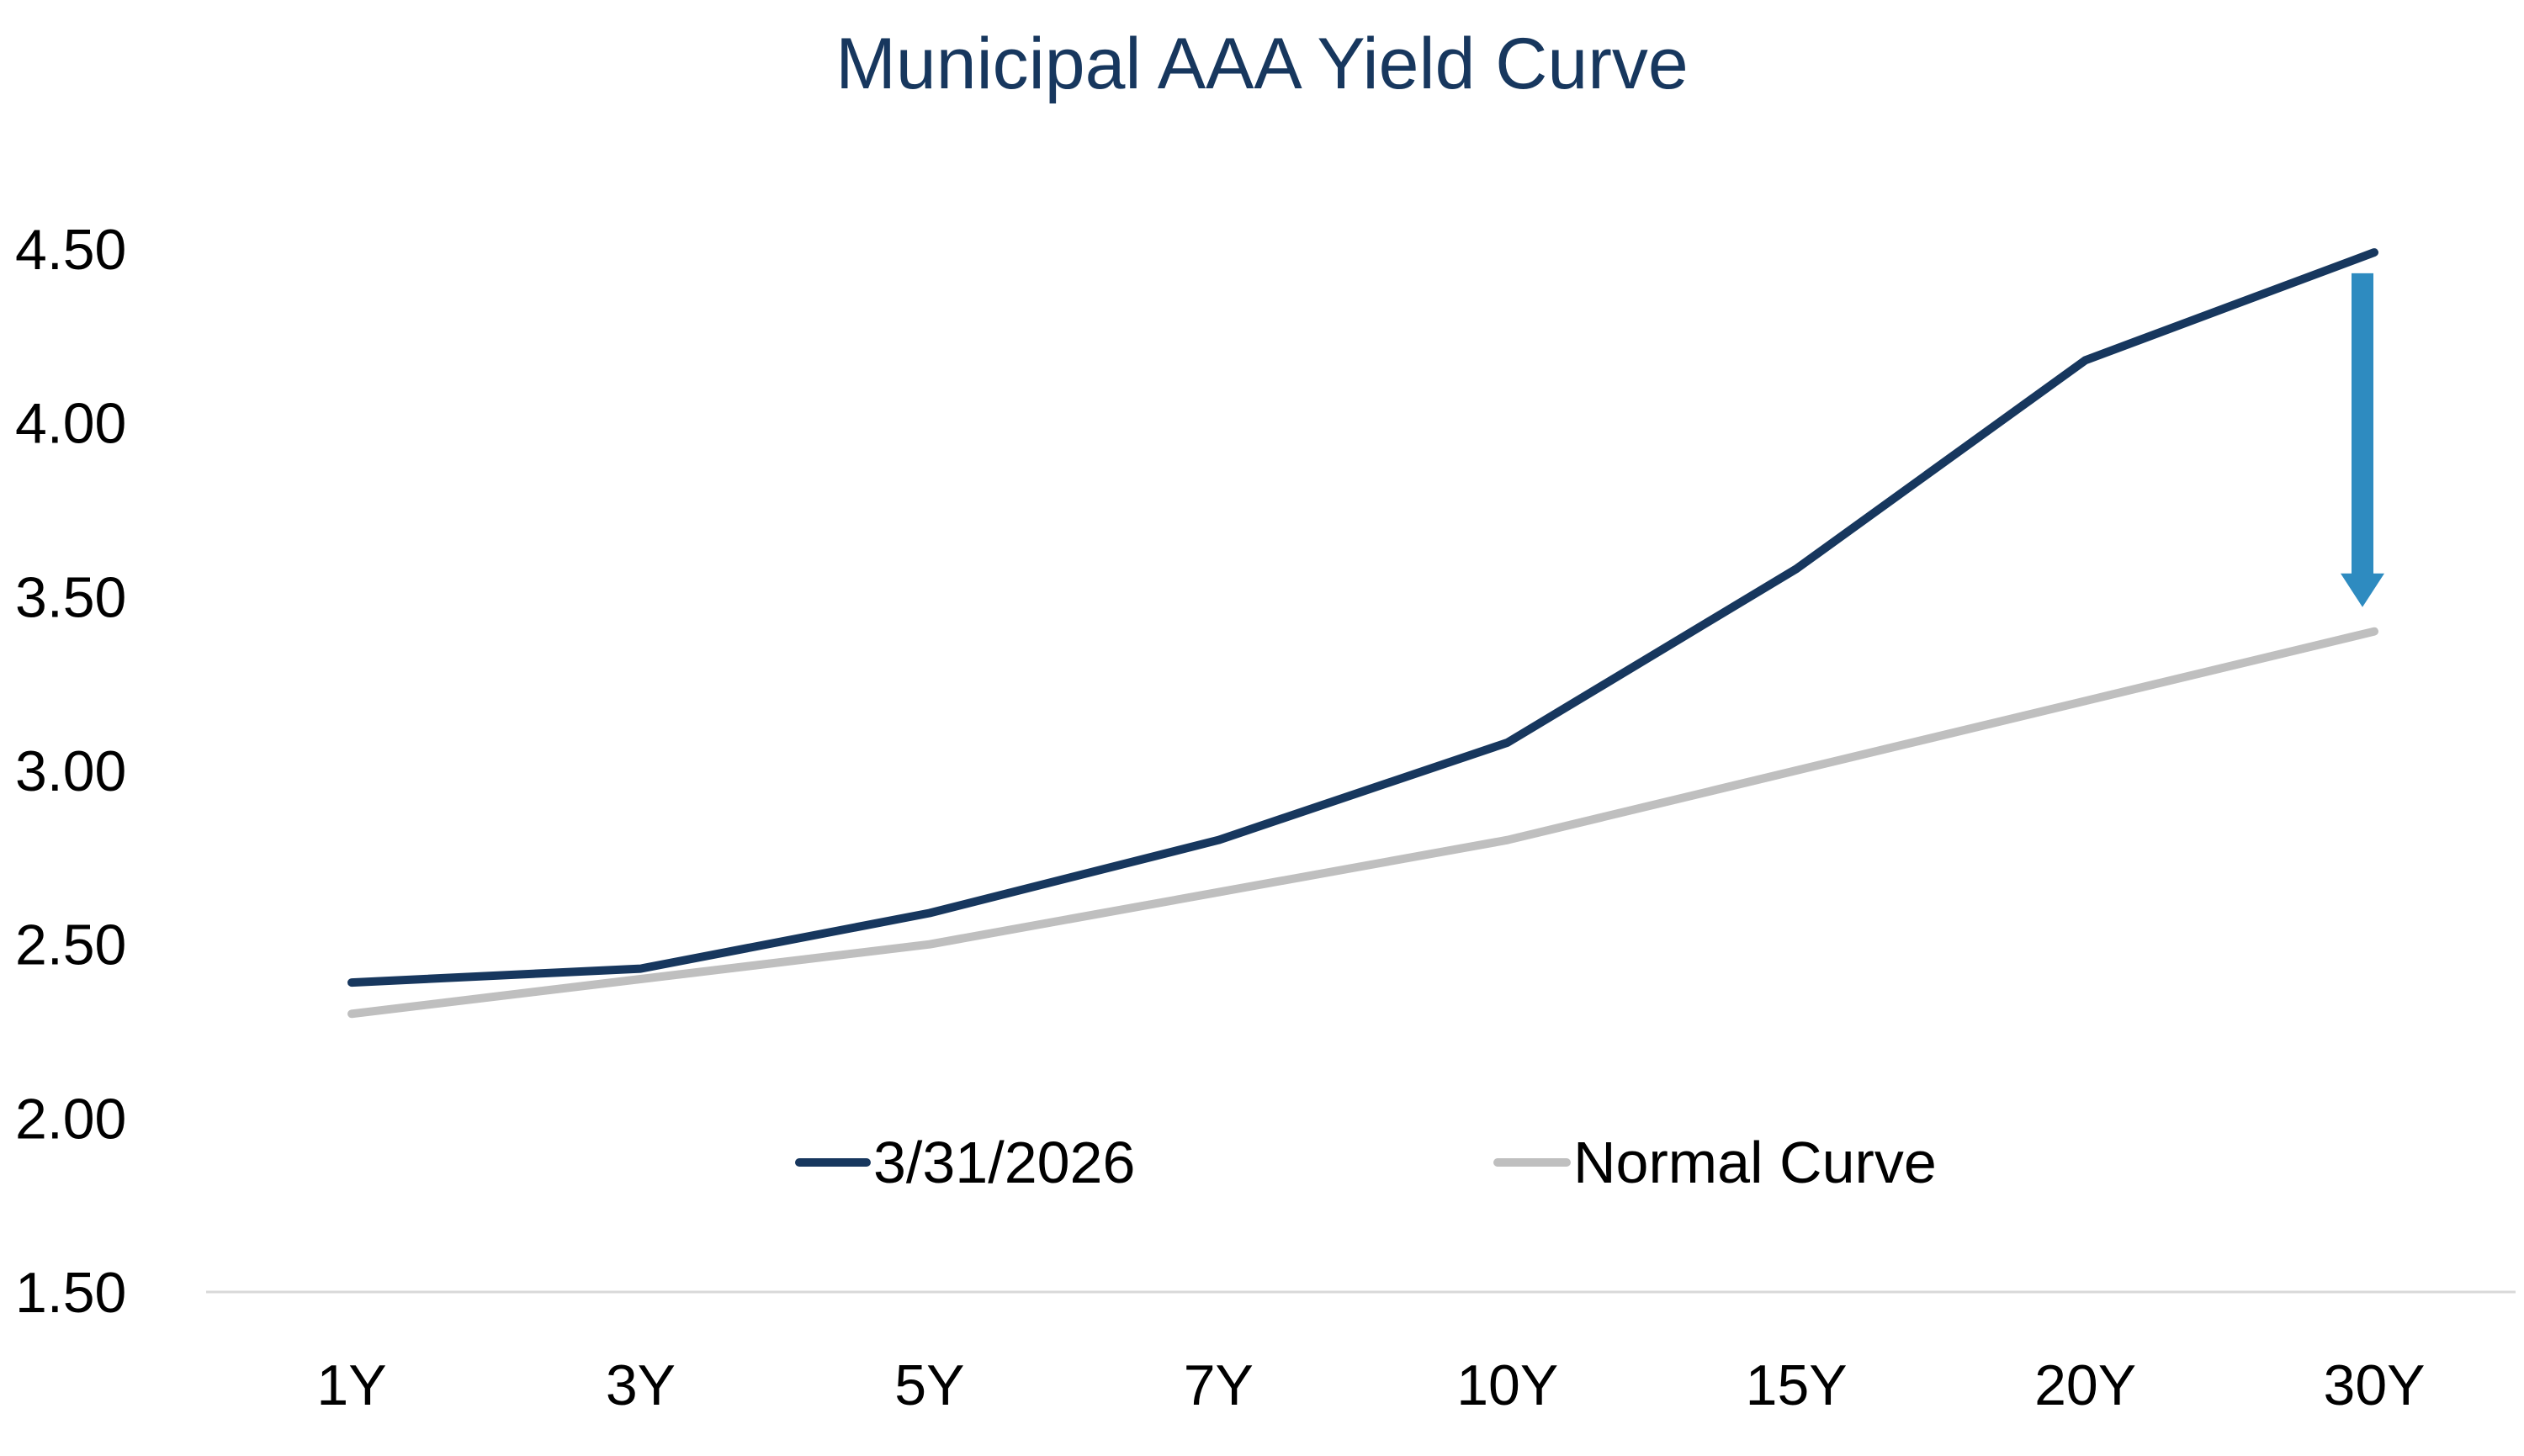 This screenshot has width=2524, height=1456. What do you see at coordinates (1004, 1162) in the screenshot?
I see `legend-label: 3/31/2026` at bounding box center [1004, 1162].